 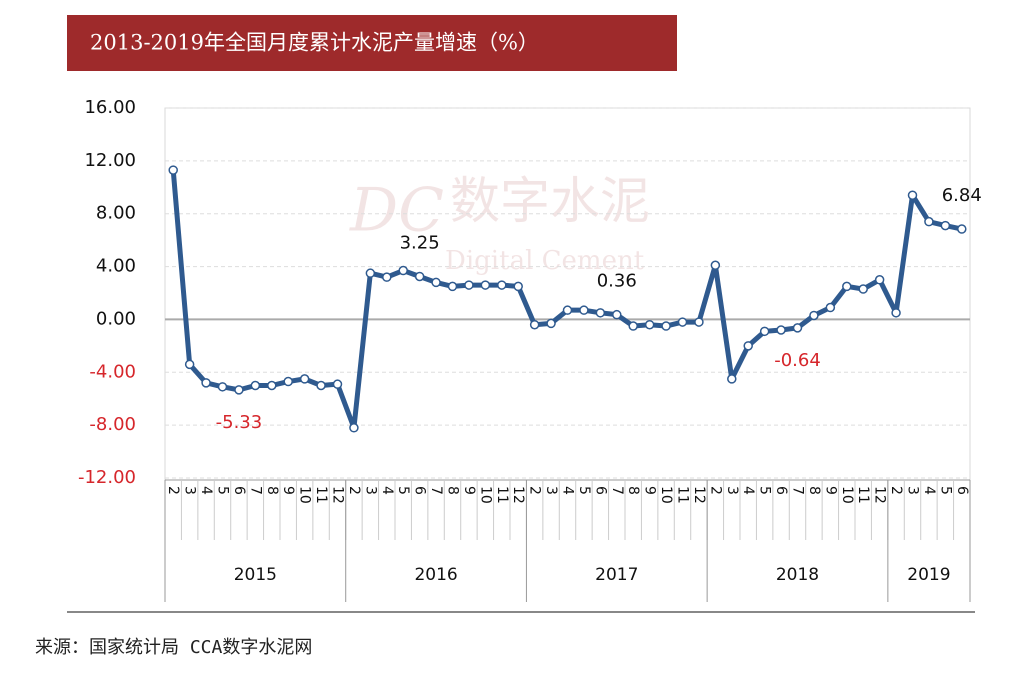 What do you see at coordinates (116, 318) in the screenshot?
I see `y-tick-label: 0.00` at bounding box center [116, 318].